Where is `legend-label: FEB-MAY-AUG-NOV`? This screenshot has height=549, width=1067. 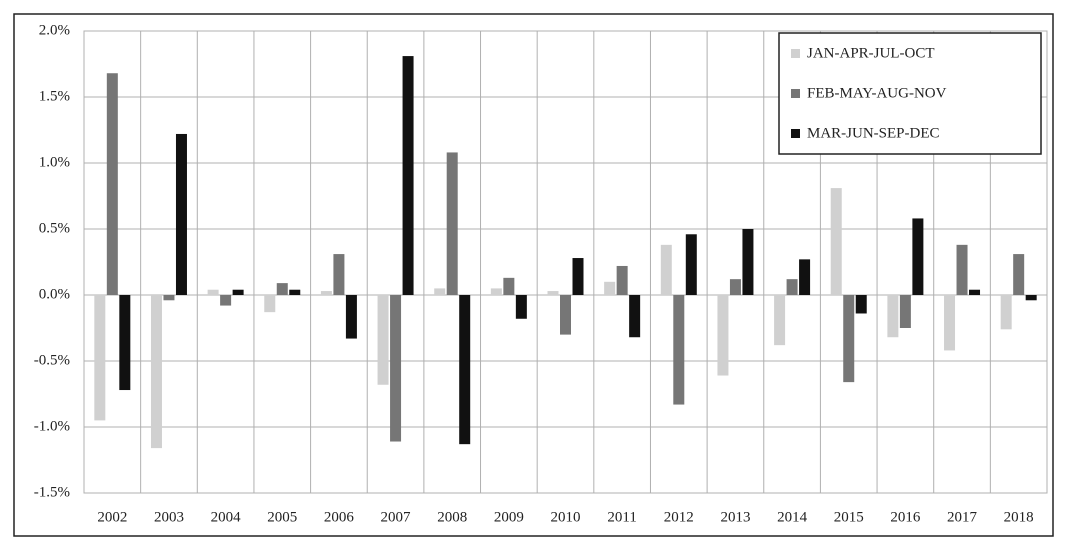
legend-label: FEB-MAY-AUG-NOV is located at coordinates (877, 93).